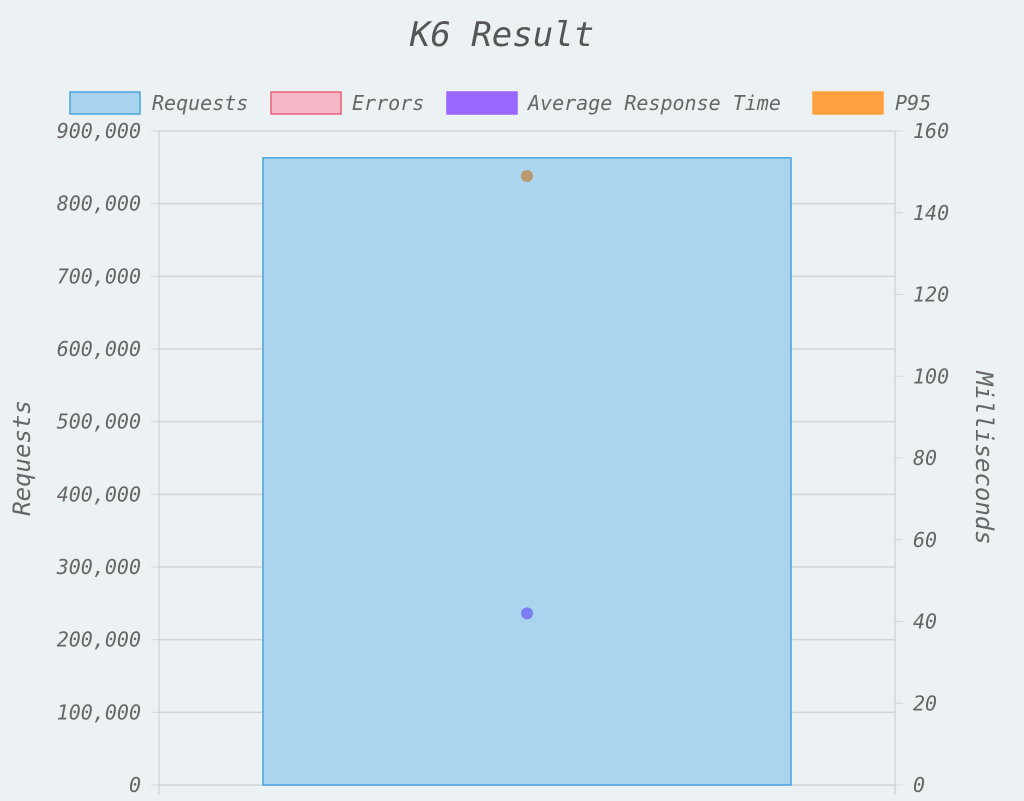 The width and height of the screenshot is (1024, 801). I want to click on y-right-tick-label: 40, so click(925, 622).